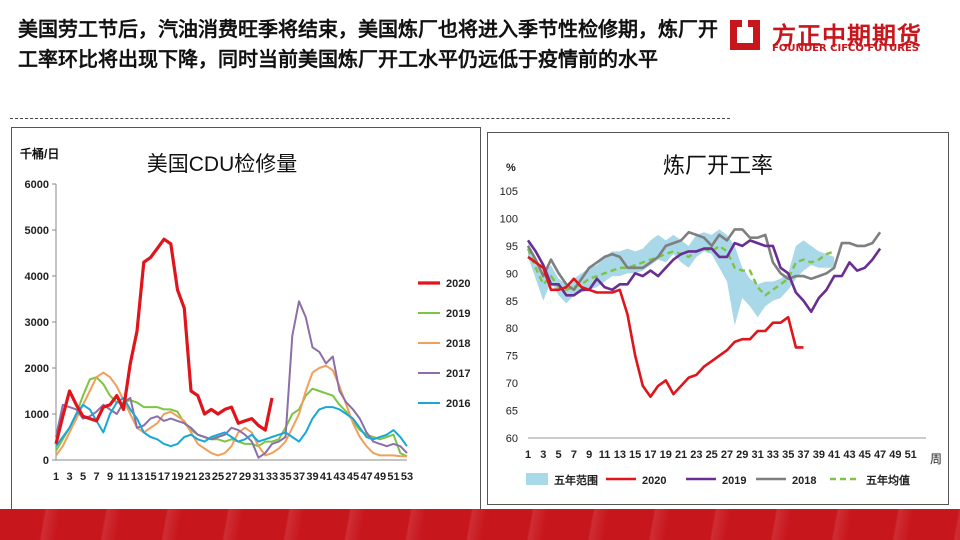  I want to click on y-tick-label: 85, so click(512, 302).